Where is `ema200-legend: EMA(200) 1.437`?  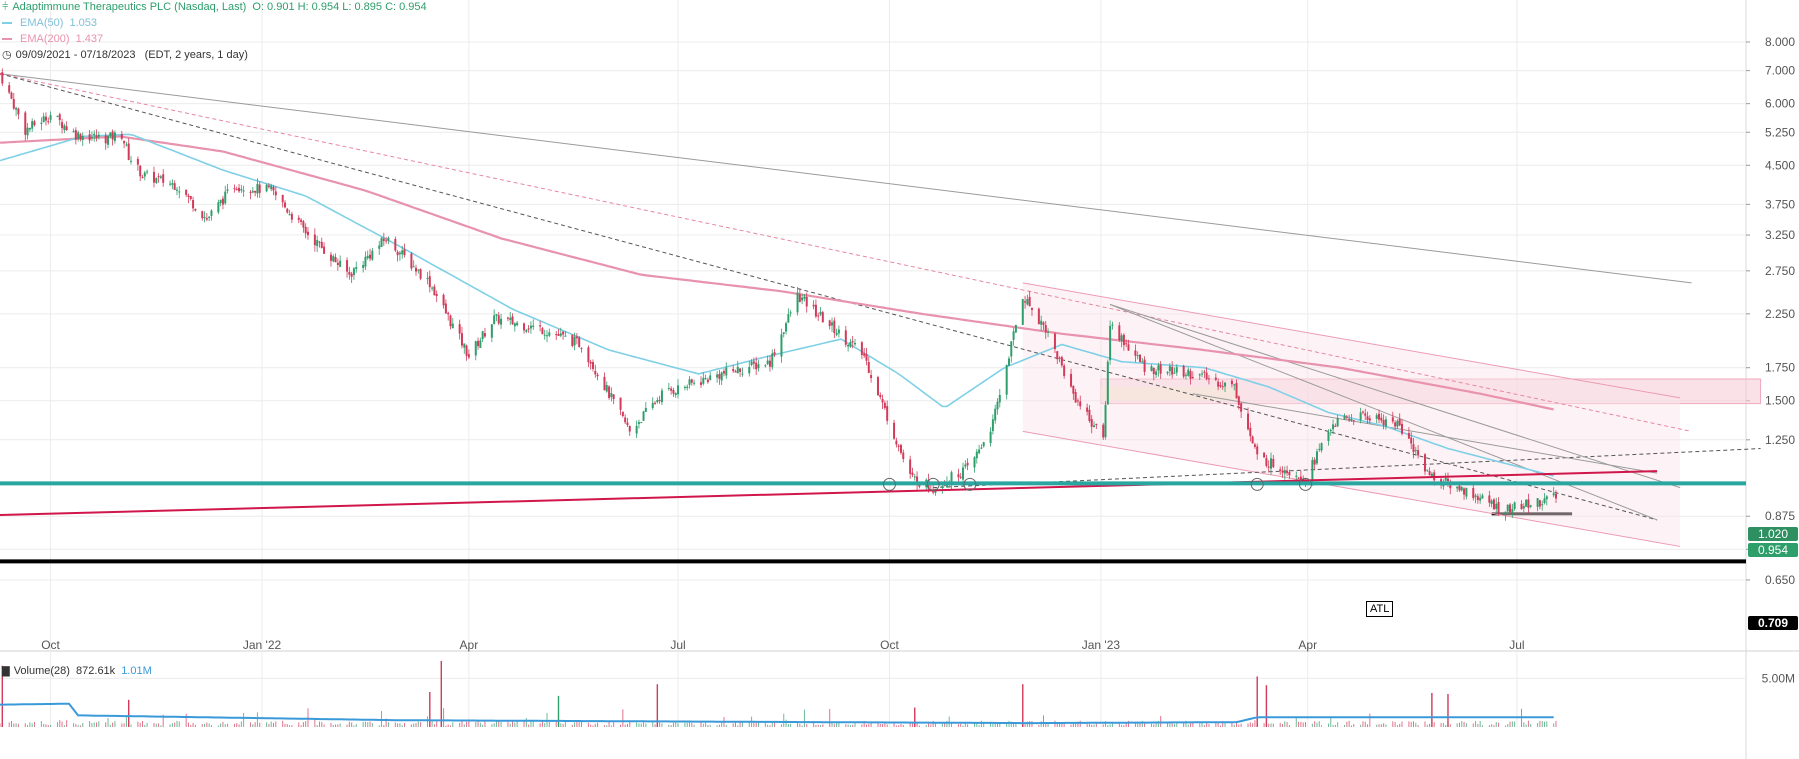 ema200-legend: EMA(200) 1.437 is located at coordinates (52, 39).